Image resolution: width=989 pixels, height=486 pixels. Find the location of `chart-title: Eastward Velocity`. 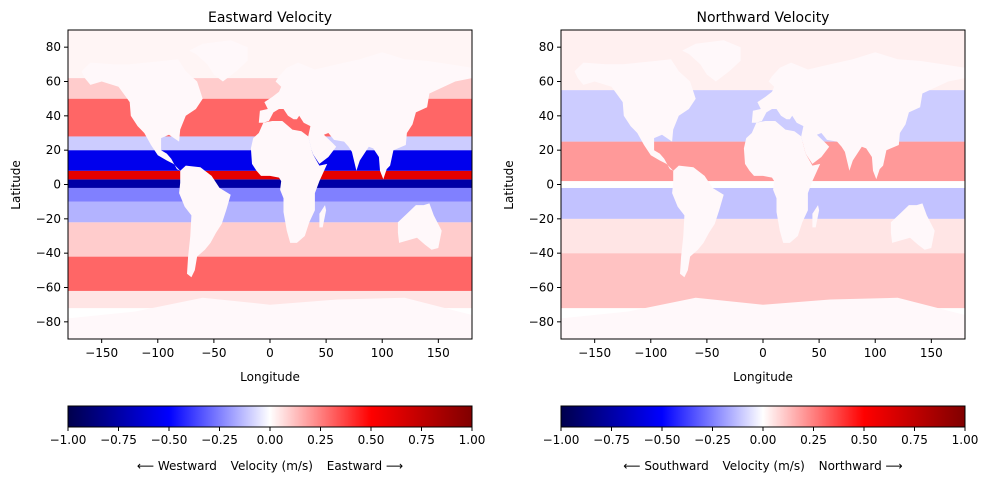

chart-title: Eastward Velocity is located at coordinates (270, 18).